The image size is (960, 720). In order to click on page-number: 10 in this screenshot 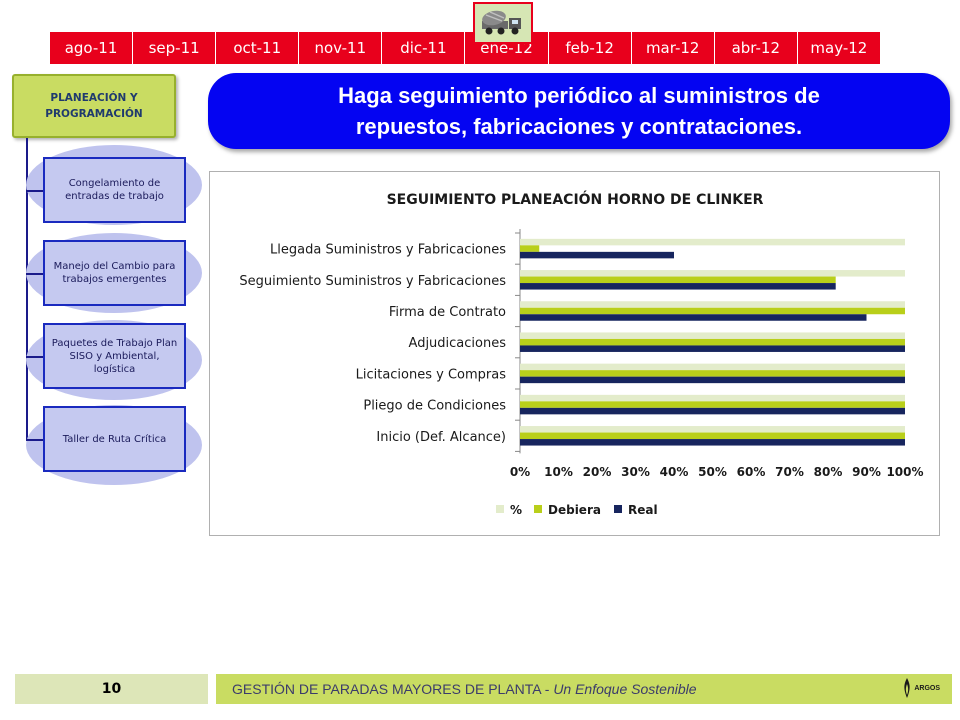, I will do `click(111, 689)`.